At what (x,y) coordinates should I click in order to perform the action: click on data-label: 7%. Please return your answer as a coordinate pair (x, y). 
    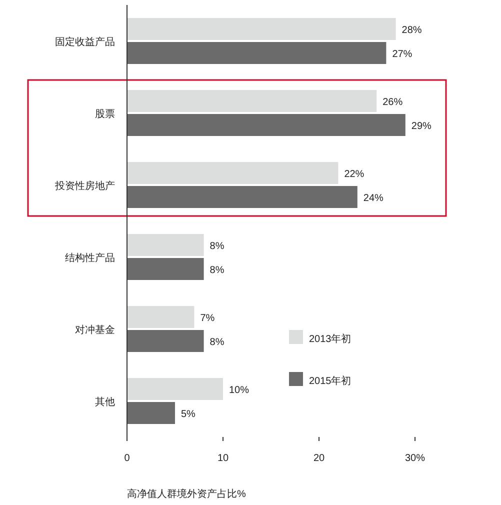
    Looking at the image, I should click on (207, 318).